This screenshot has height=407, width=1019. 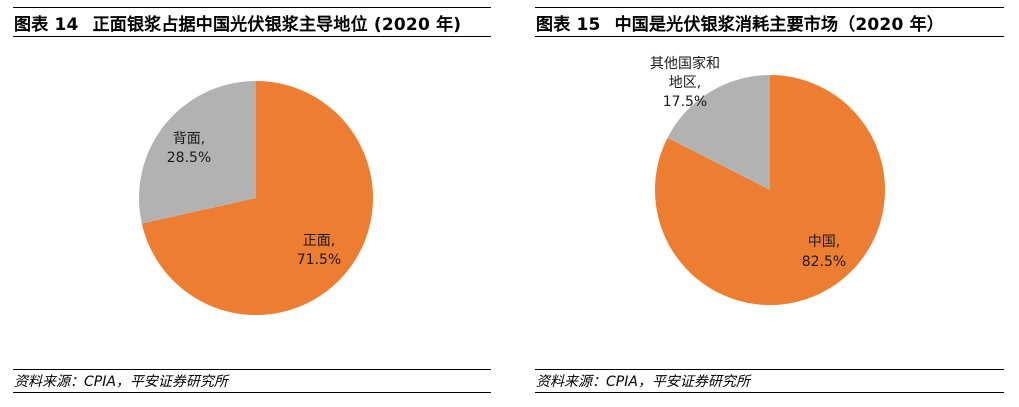 I want to click on figure-15-pie-chart: 其他国家和 地区, 17.5% 中国, 82.5%, so click(x=767, y=180).